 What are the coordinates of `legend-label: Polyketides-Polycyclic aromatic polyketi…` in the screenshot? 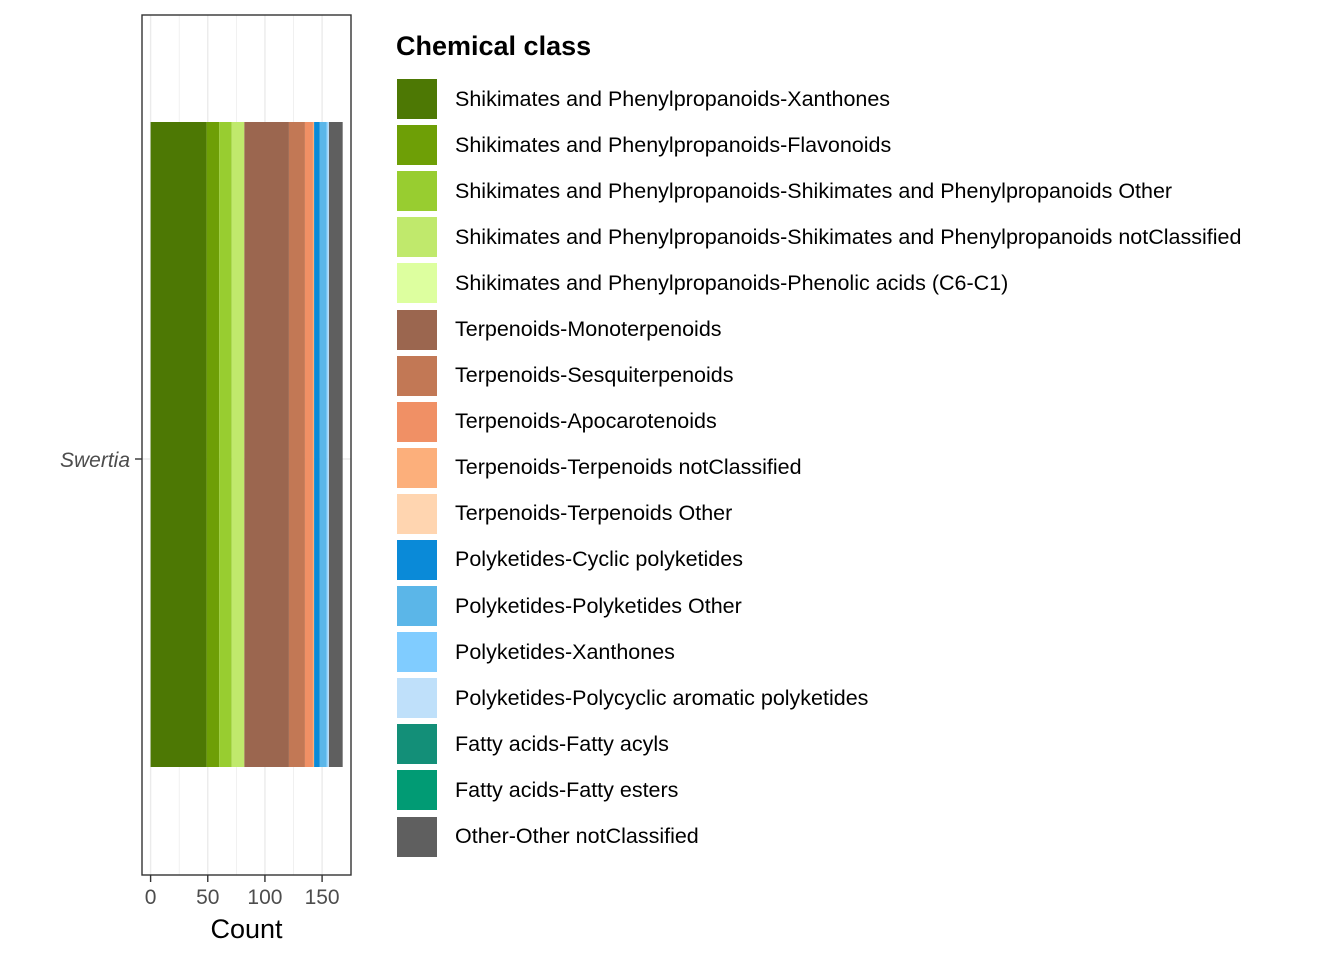 It's located at (662, 697).